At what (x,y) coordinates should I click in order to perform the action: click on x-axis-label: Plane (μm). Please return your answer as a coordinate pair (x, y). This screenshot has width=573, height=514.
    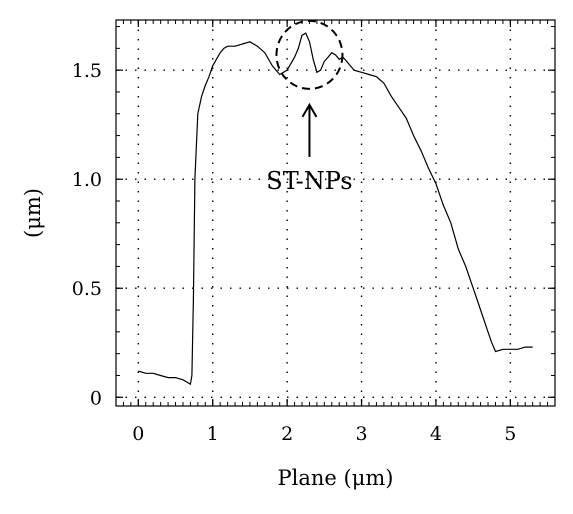
    Looking at the image, I should click on (336, 478).